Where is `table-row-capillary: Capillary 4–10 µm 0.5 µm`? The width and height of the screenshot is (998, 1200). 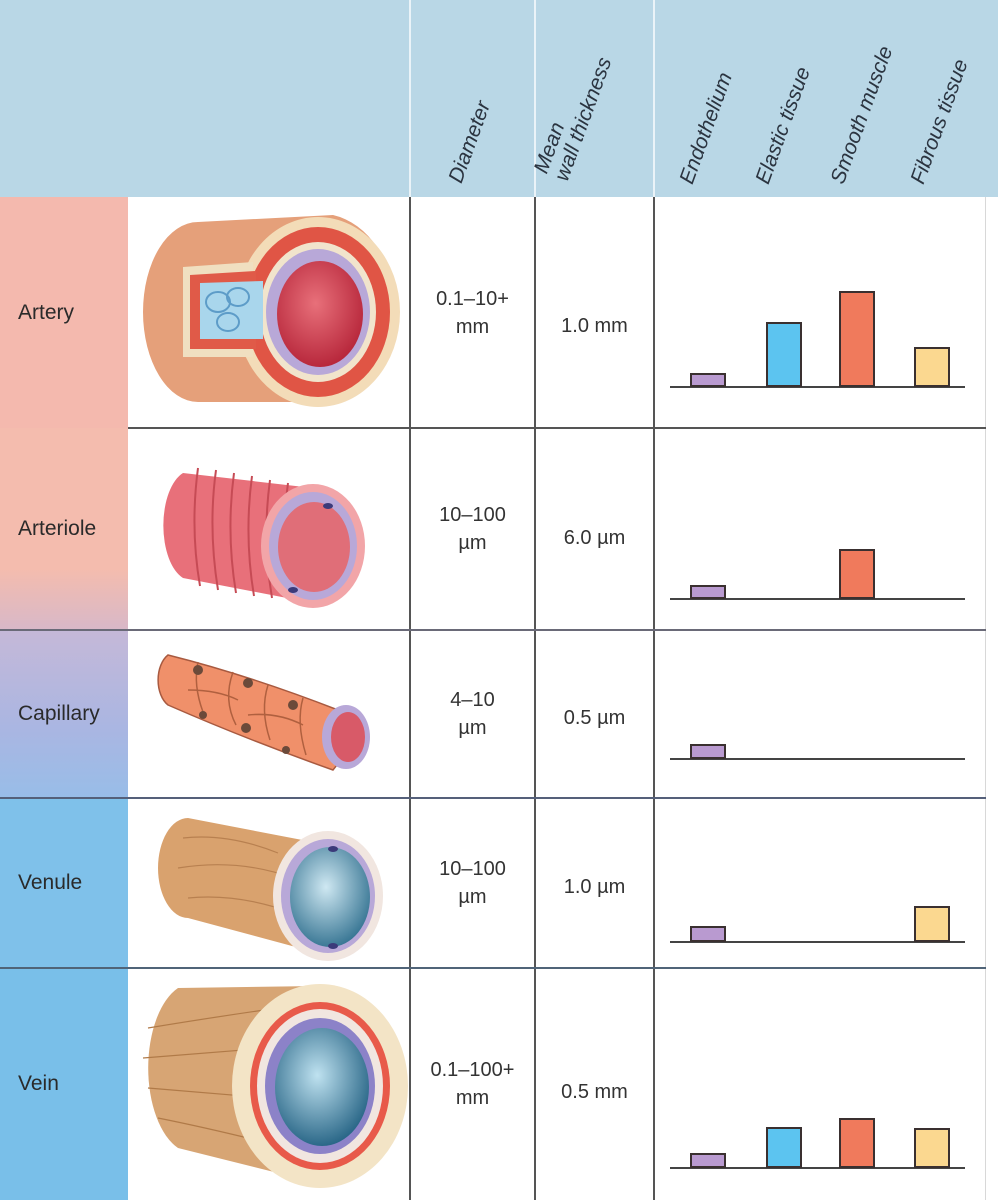 table-row-capillary: Capillary 4–10 µm 0.5 µm is located at coordinates (499, 714).